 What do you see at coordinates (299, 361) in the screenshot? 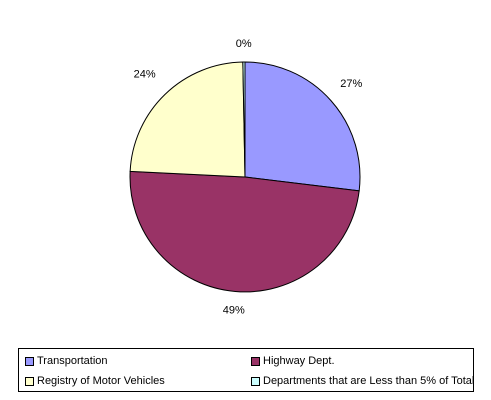
I see `legend-label-highway-dept: Highway Dept.` at bounding box center [299, 361].